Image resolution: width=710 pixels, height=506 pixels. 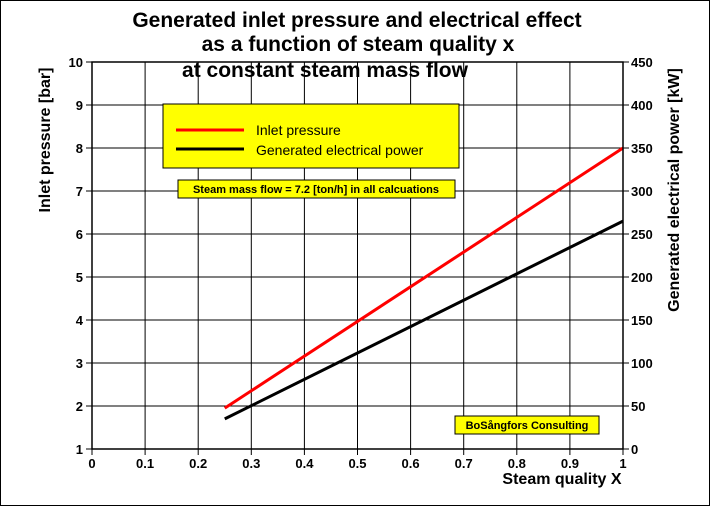 I want to click on y-left-tick-label: 3, so click(x=79, y=363).